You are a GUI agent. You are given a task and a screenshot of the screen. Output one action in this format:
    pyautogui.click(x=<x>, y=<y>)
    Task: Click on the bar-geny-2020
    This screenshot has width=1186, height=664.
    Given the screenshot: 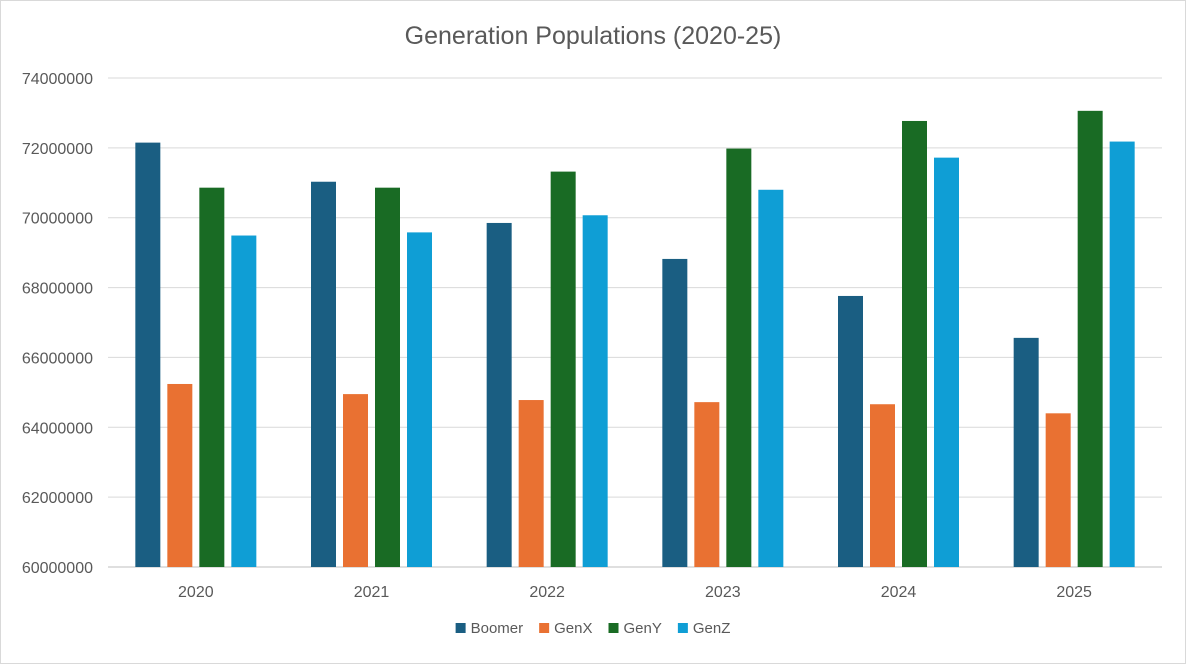 What is the action you would take?
    pyautogui.click(x=212, y=377)
    